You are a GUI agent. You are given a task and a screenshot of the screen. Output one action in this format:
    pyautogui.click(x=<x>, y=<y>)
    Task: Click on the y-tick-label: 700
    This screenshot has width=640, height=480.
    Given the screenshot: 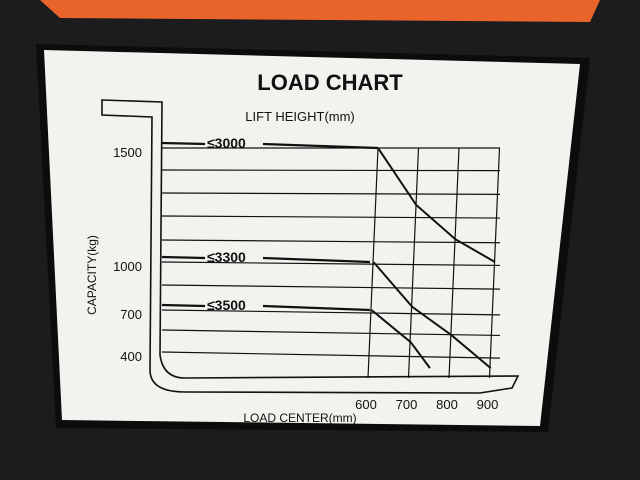 What is the action you would take?
    pyautogui.click(x=131, y=314)
    